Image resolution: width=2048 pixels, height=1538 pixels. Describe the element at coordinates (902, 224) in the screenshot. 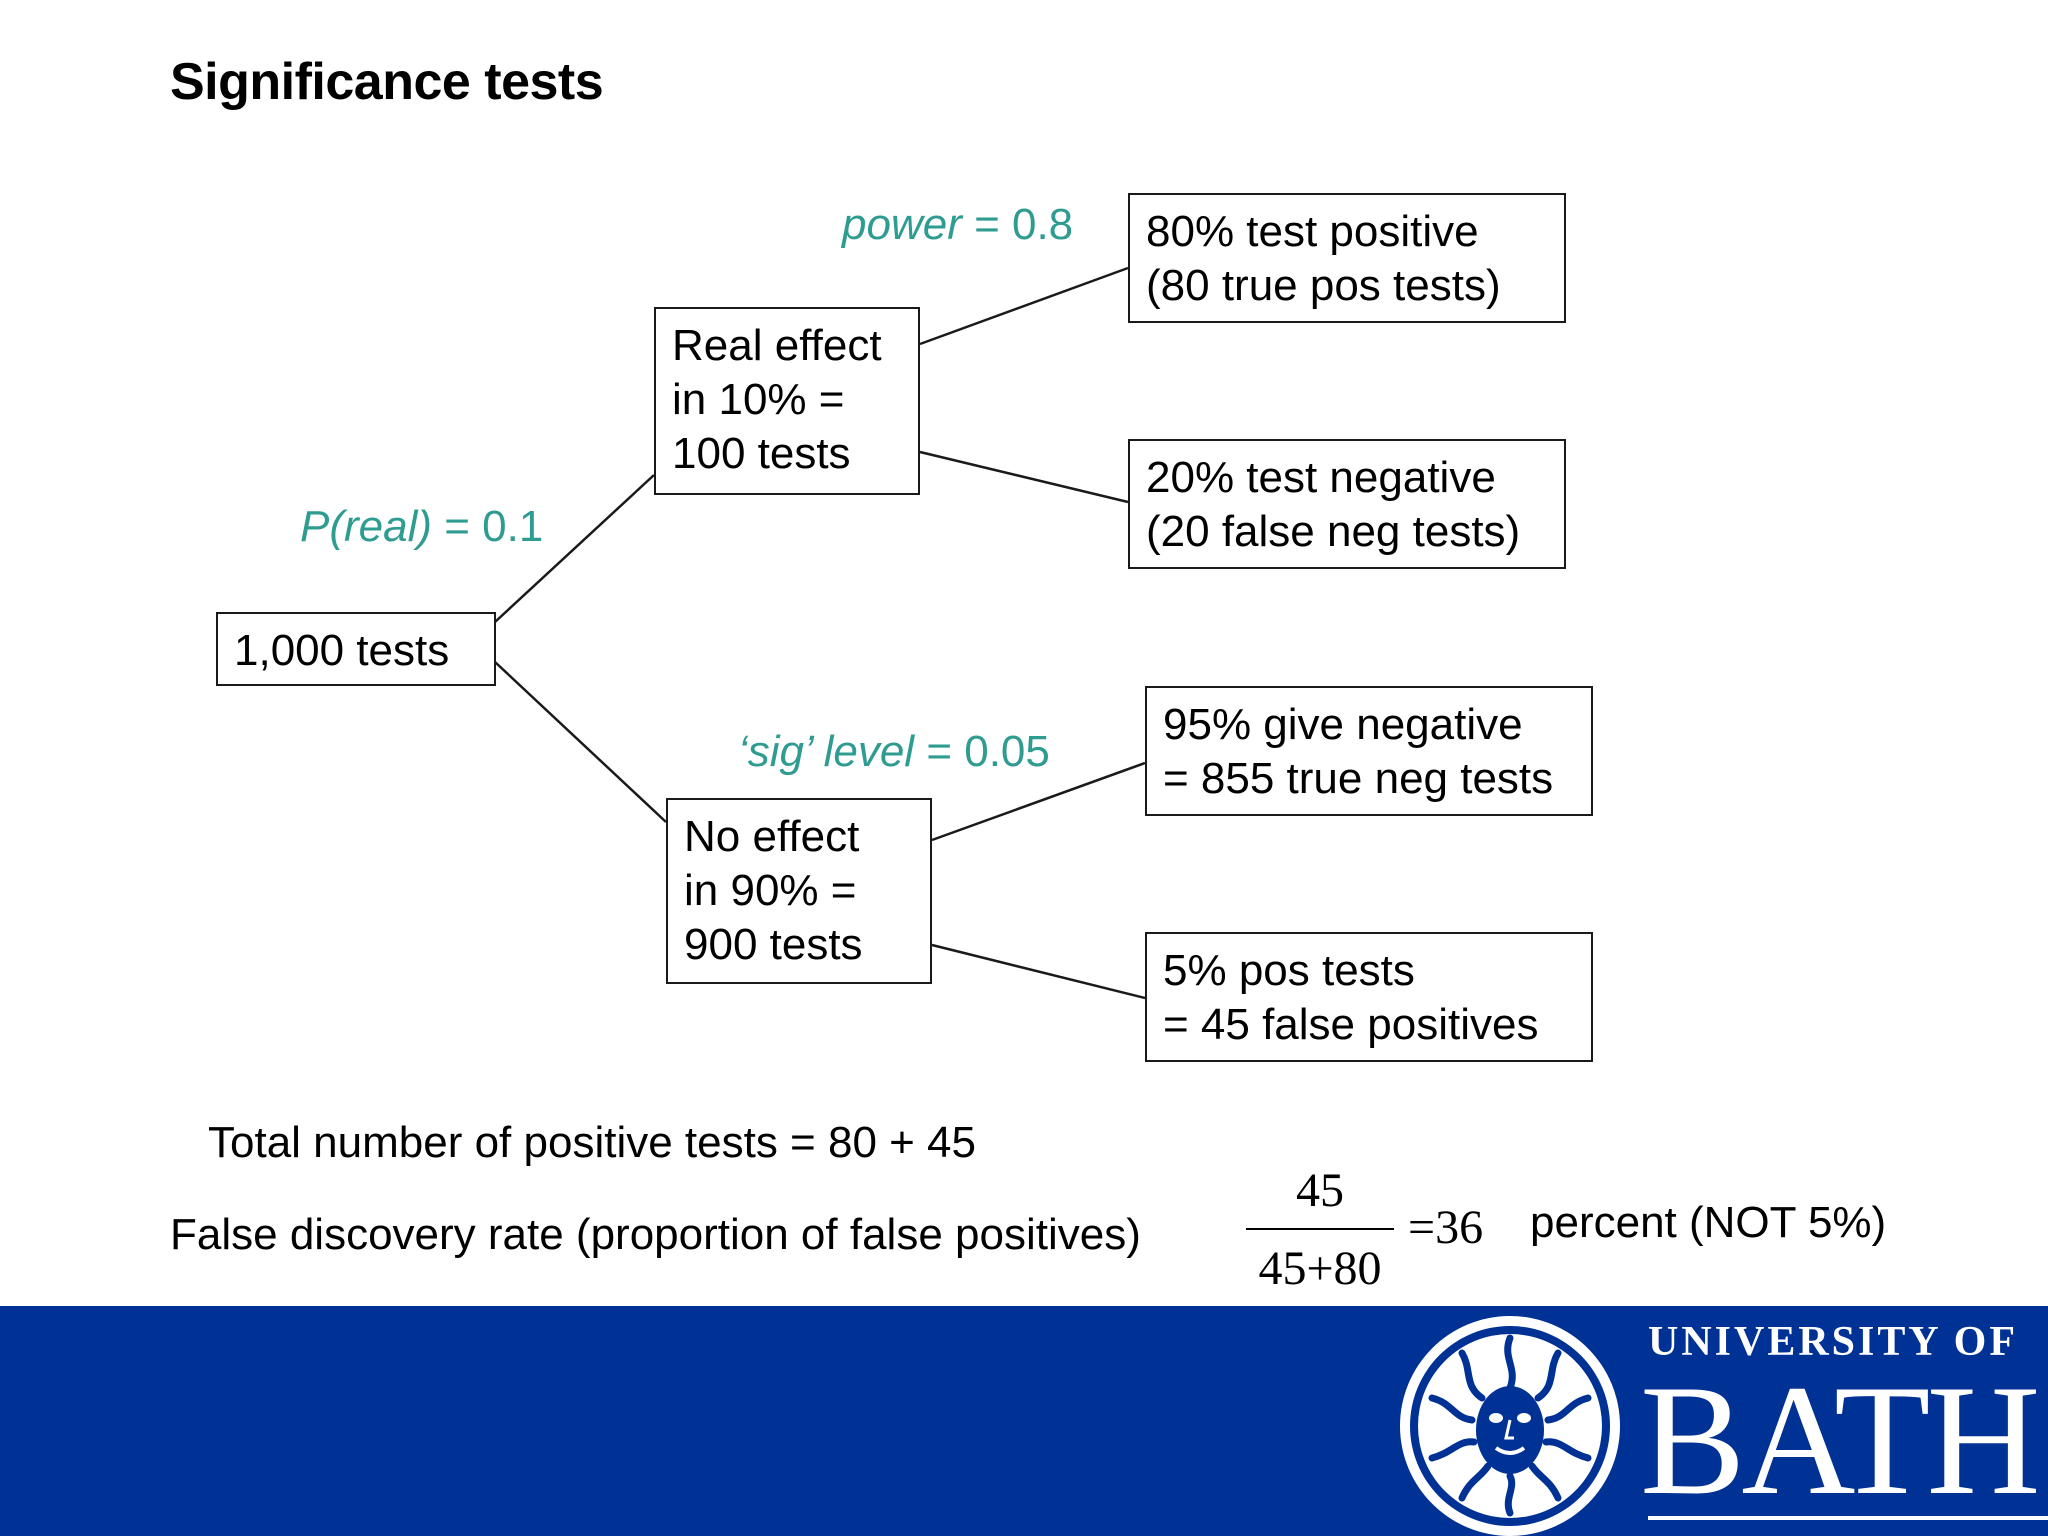

I see `power-var: power` at that location.